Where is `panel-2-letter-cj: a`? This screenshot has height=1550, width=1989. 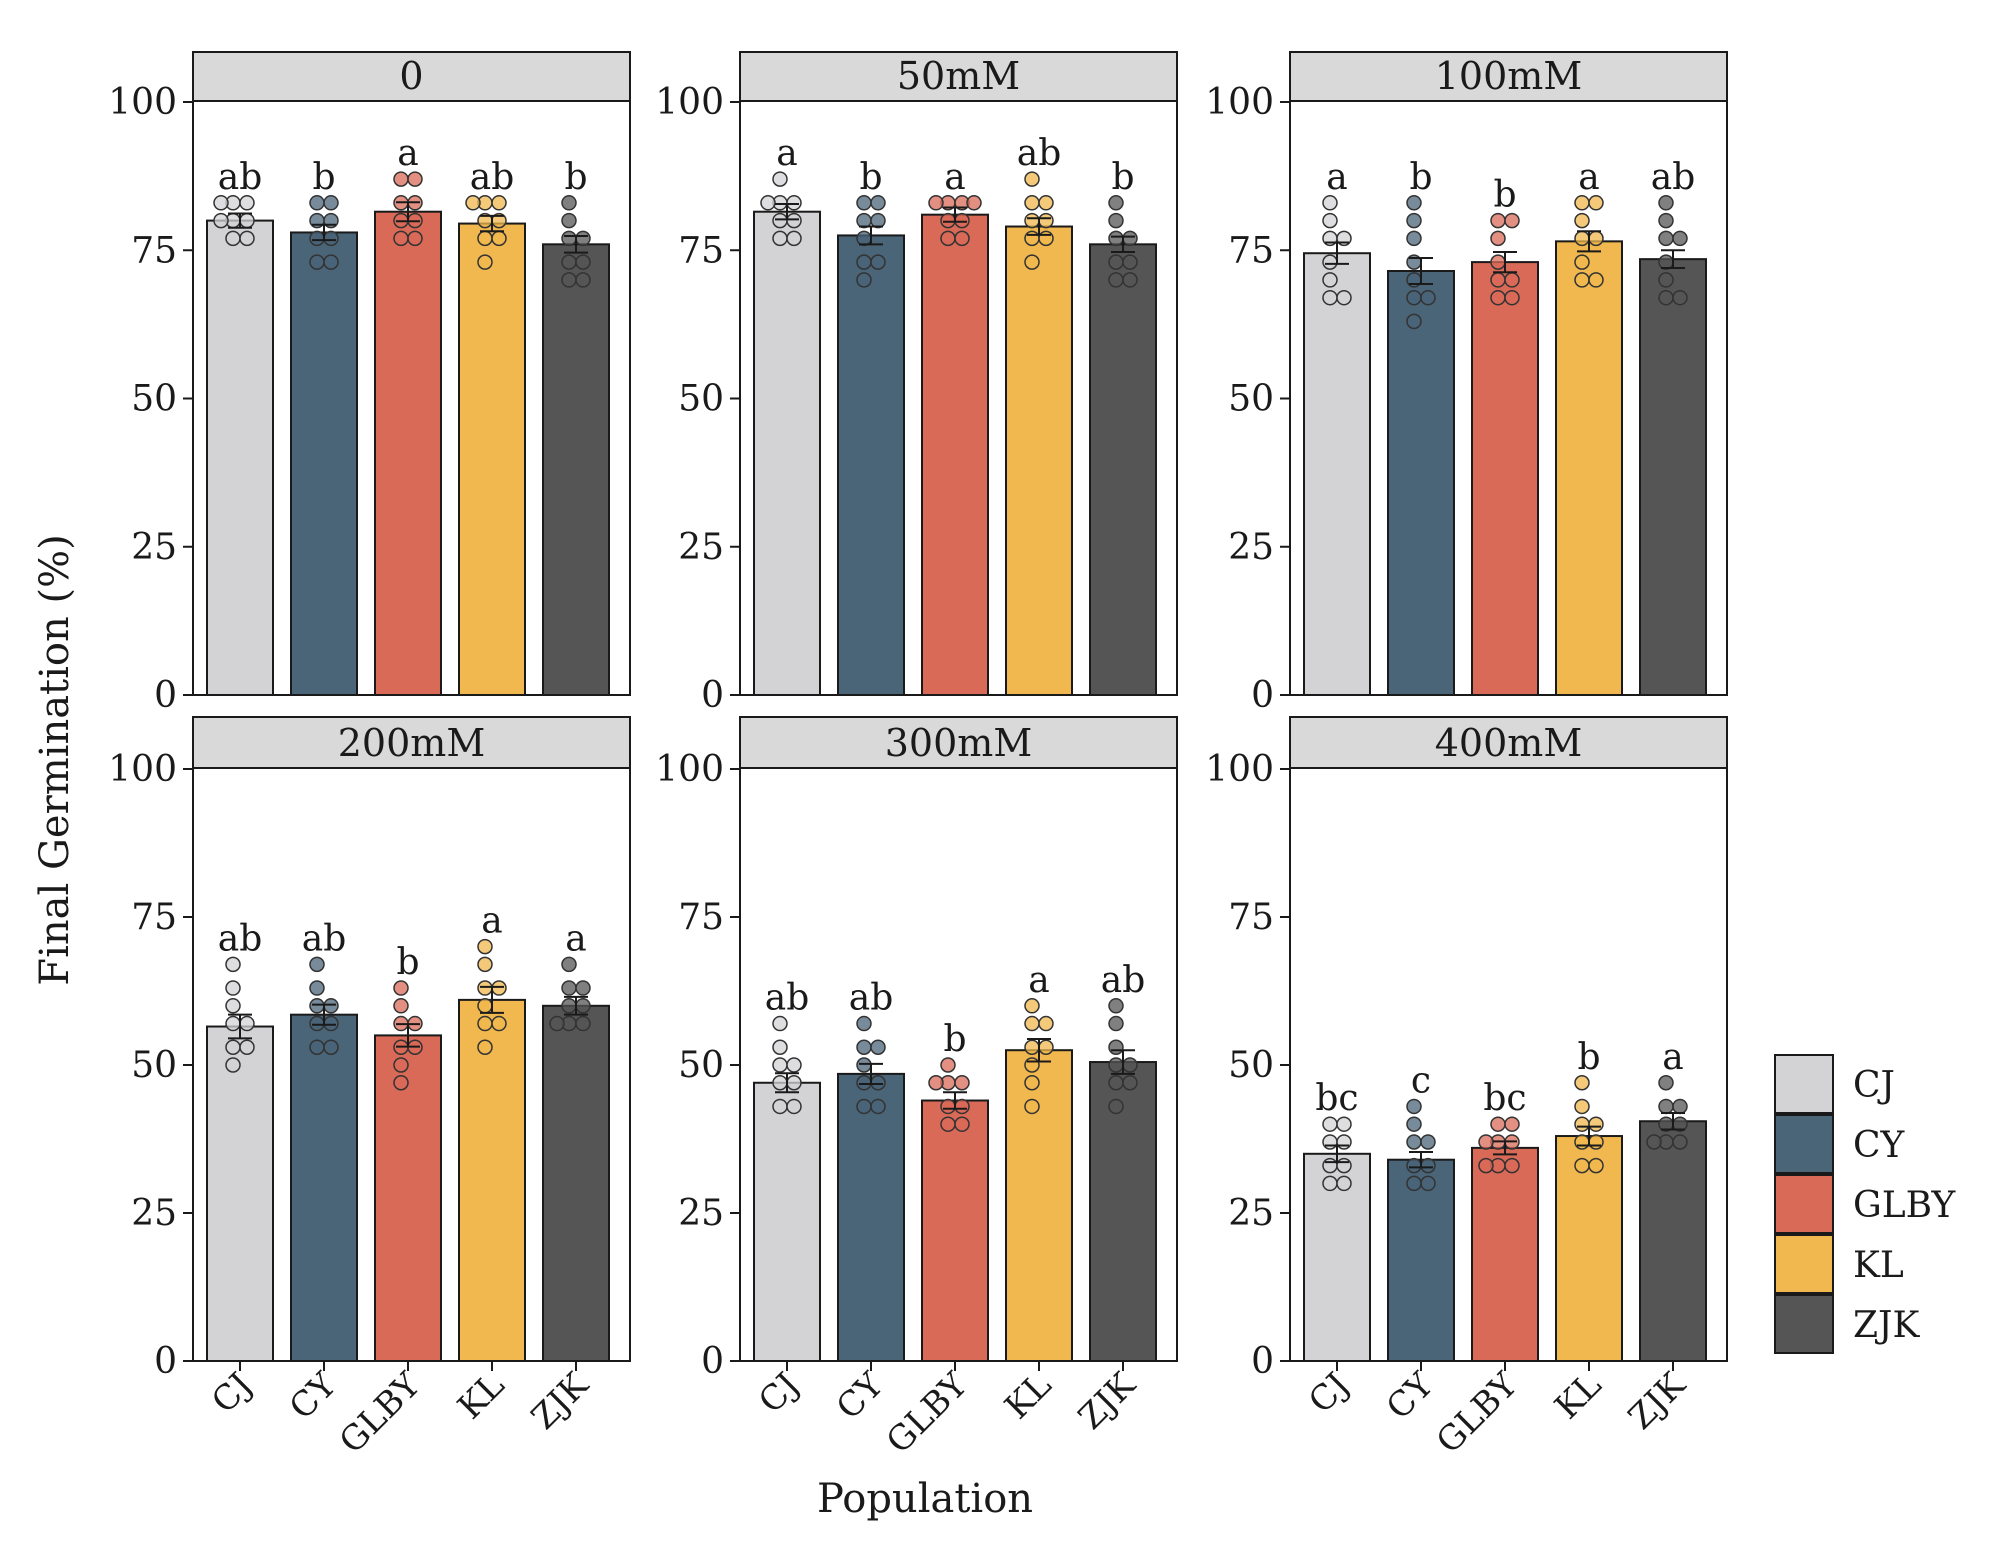
panel-2-letter-cj: a is located at coordinates (786, 153).